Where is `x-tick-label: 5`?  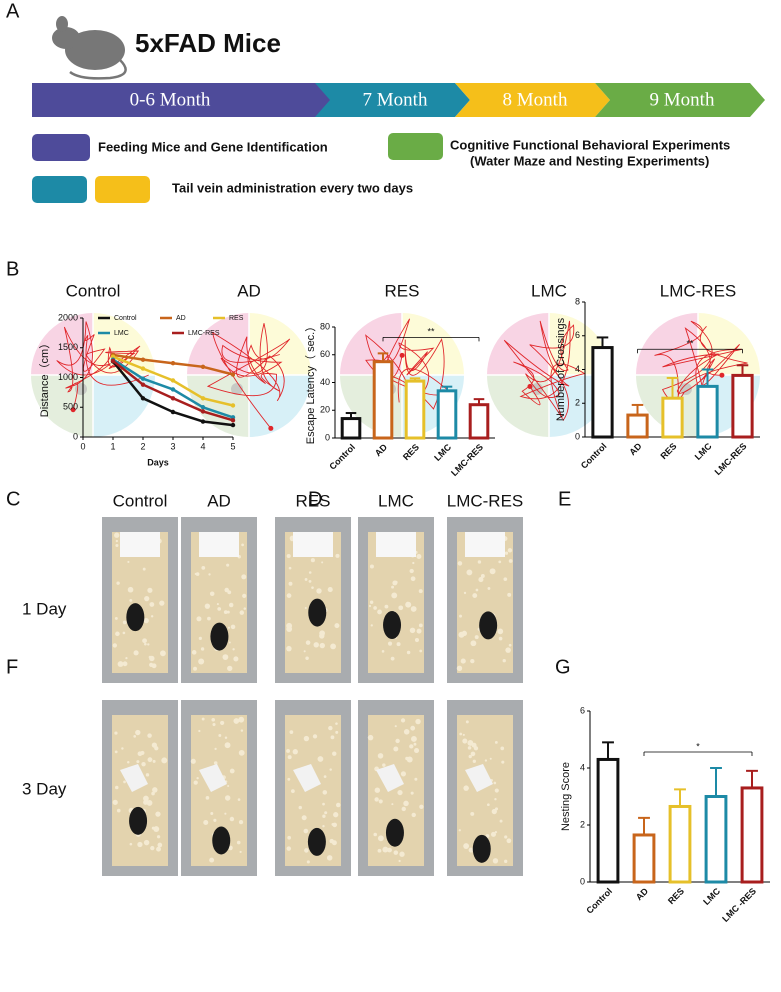
x-tick-label: 5 is located at coordinates (232, 446).